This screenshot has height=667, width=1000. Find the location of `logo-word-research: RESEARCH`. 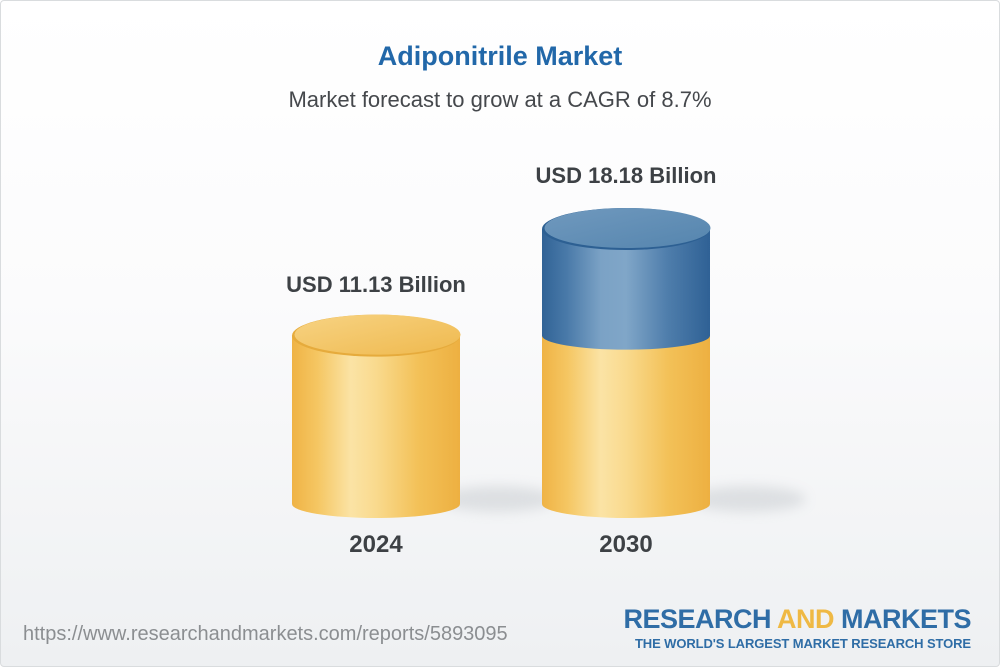

logo-word-research: RESEARCH is located at coordinates (697, 619).